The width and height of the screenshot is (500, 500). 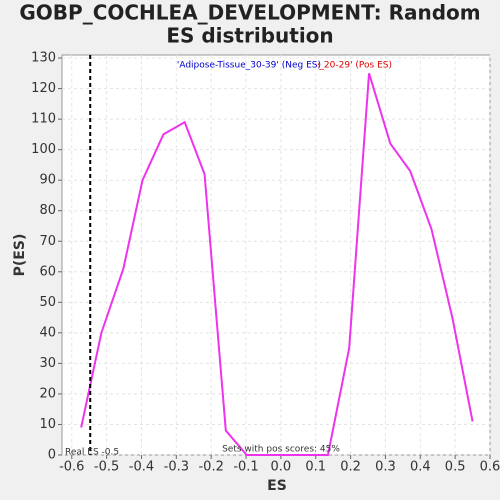 I want to click on legend-entry: 'Adipose-Tissue_30-39' (Neg ES), so click(x=249, y=66).